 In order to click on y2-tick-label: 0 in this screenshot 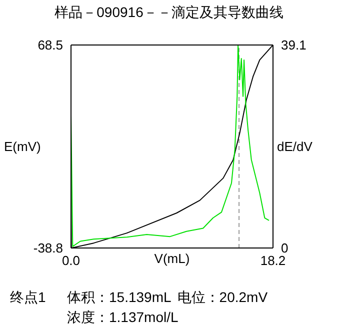, I will do `click(284, 248)`.